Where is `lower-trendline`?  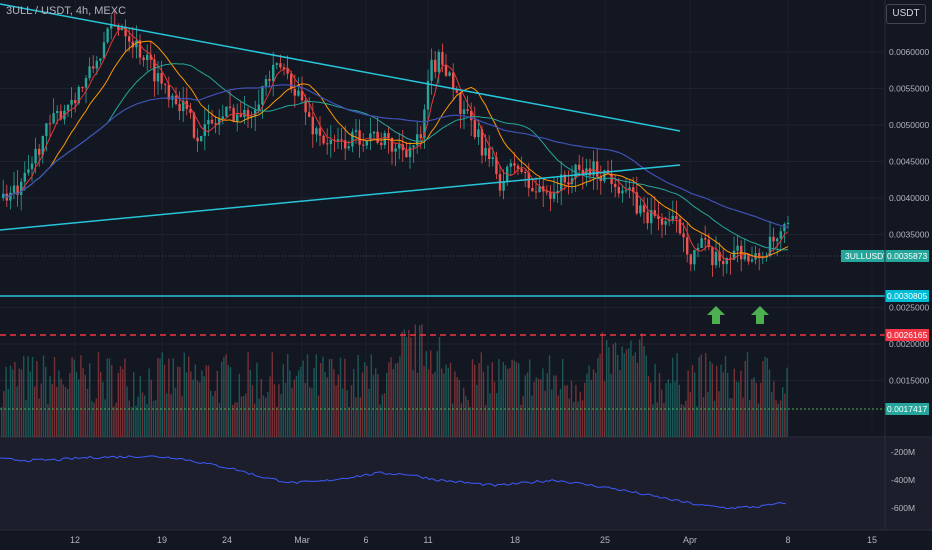
lower-trendline is located at coordinates (340, 197).